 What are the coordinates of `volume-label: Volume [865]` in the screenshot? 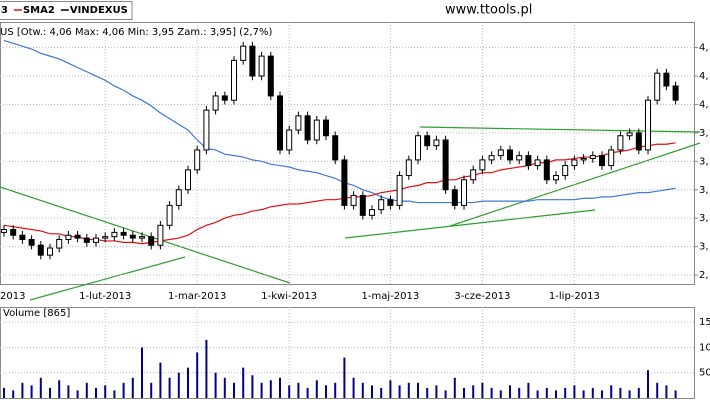 It's located at (36, 313).